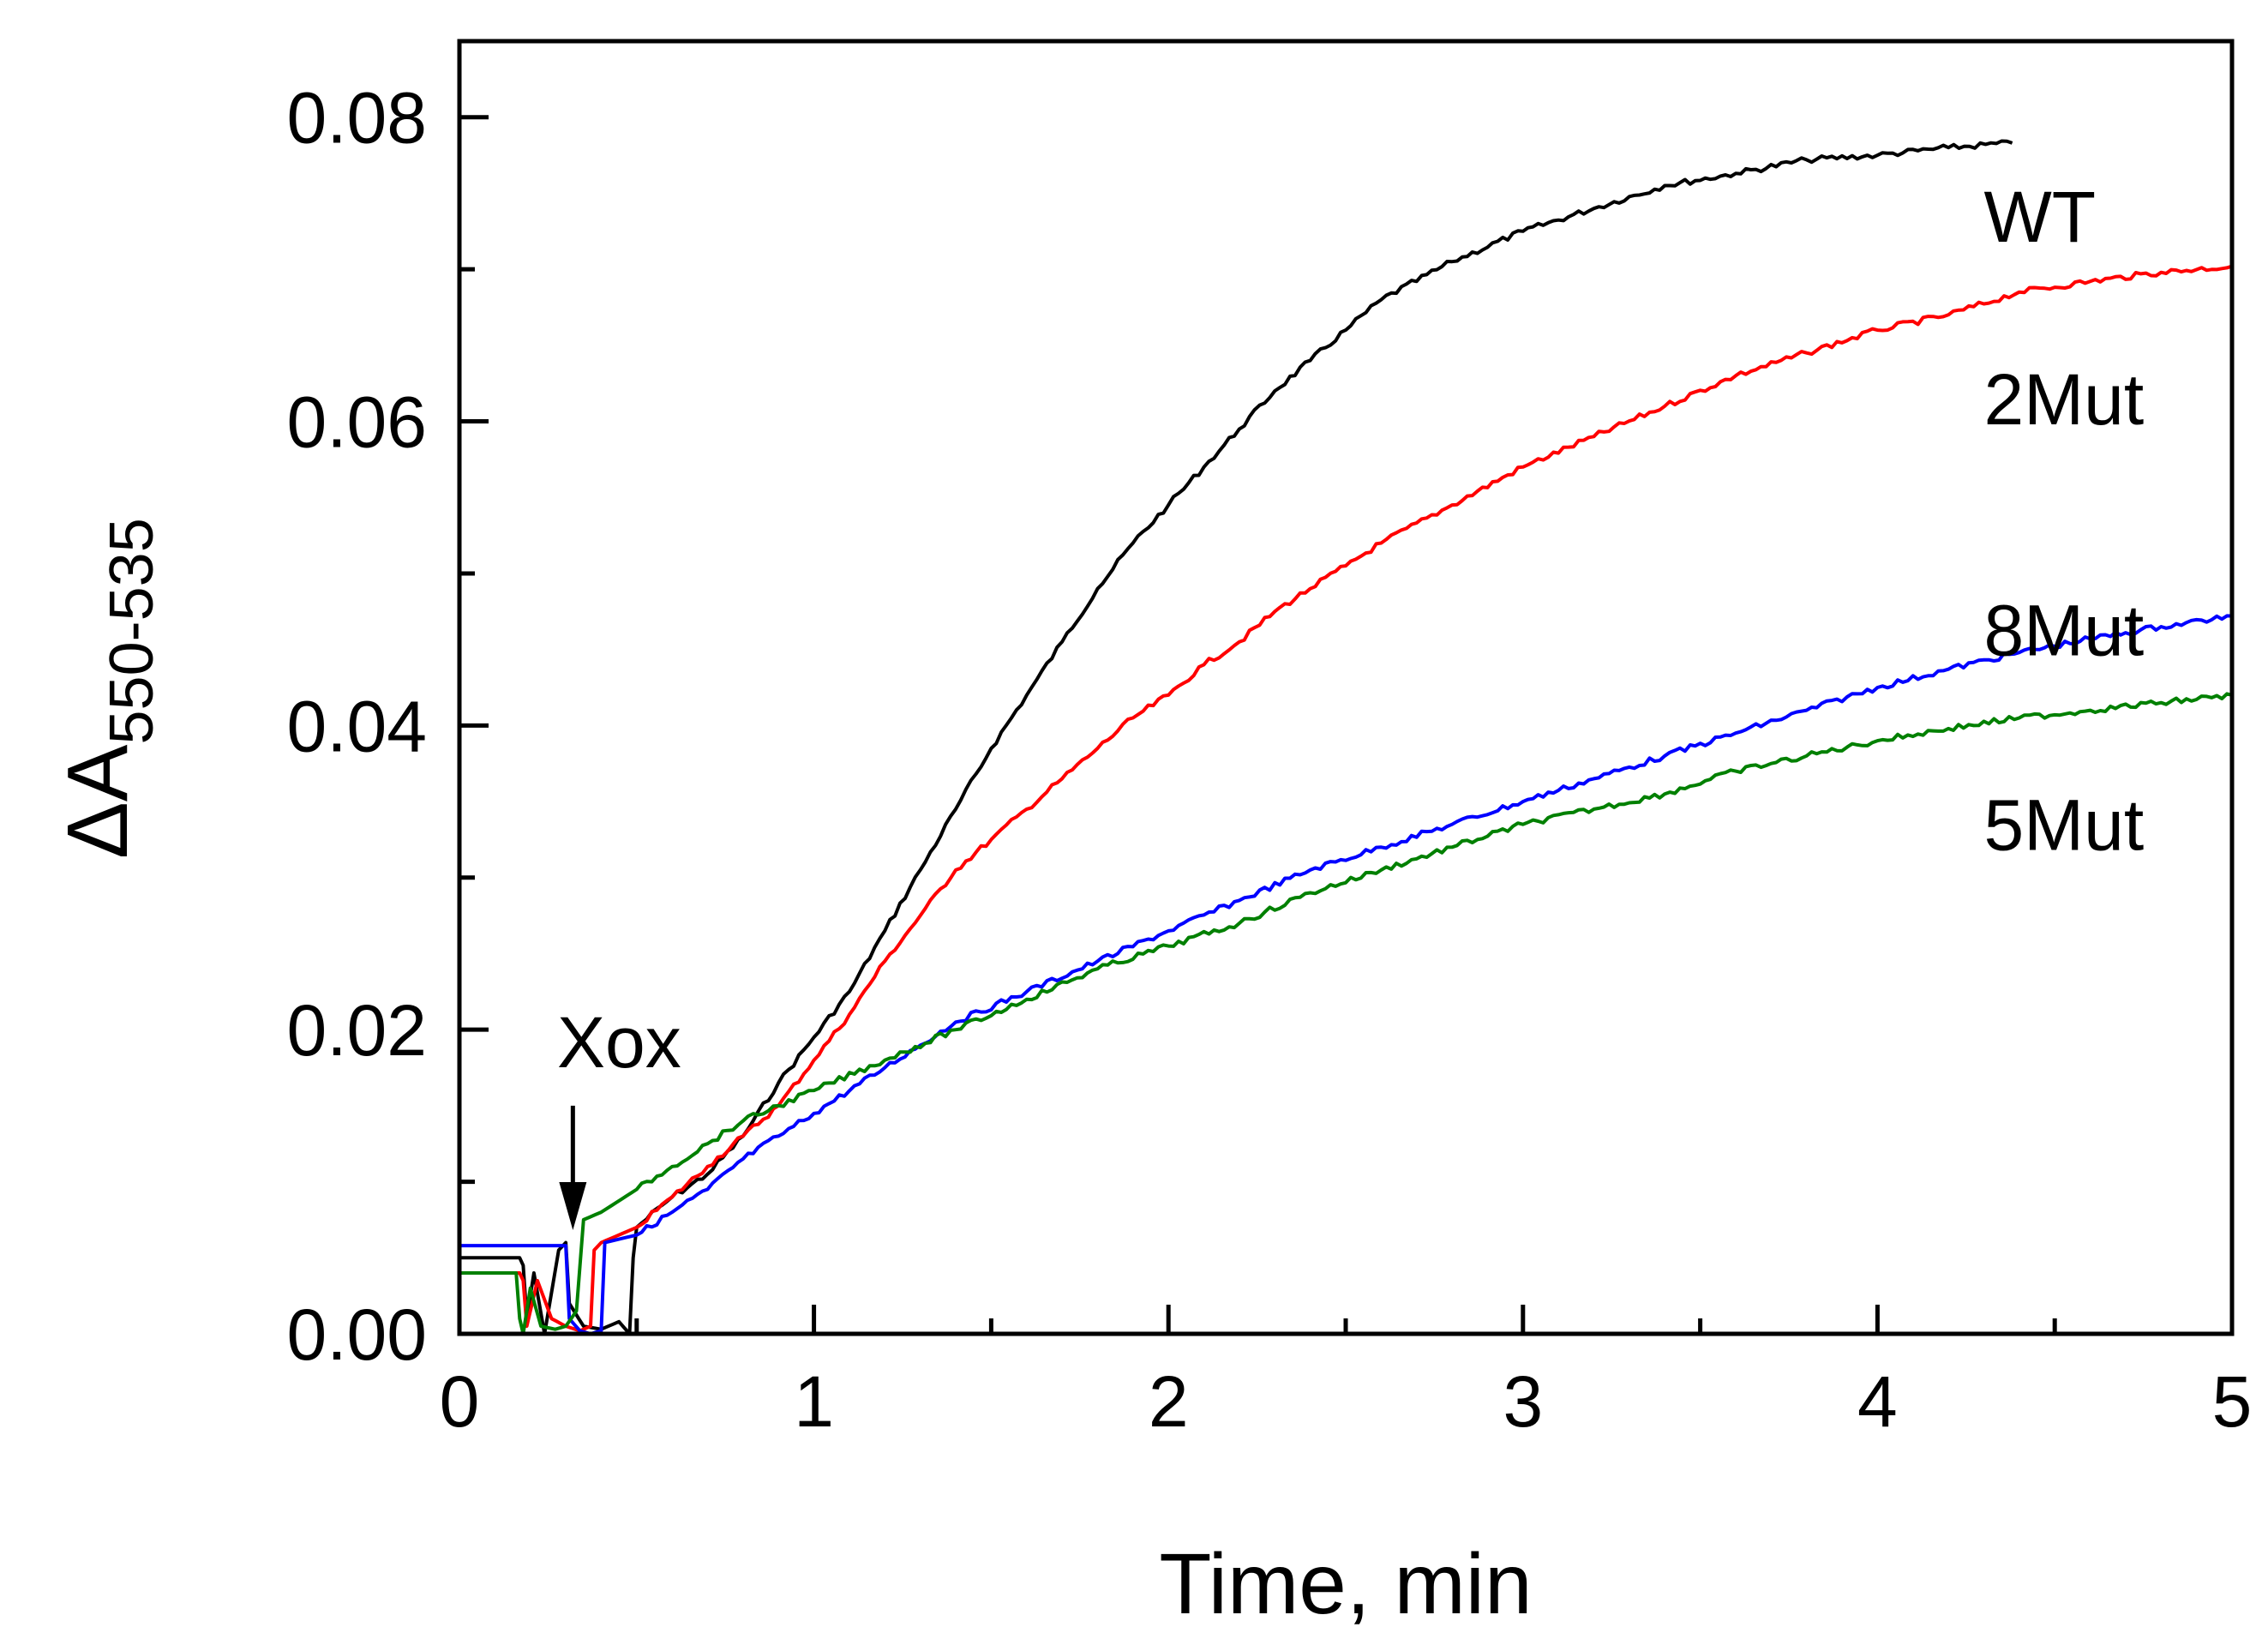  Describe the element at coordinates (2040, 217) in the screenshot. I see `series-label-wt: WT` at that location.